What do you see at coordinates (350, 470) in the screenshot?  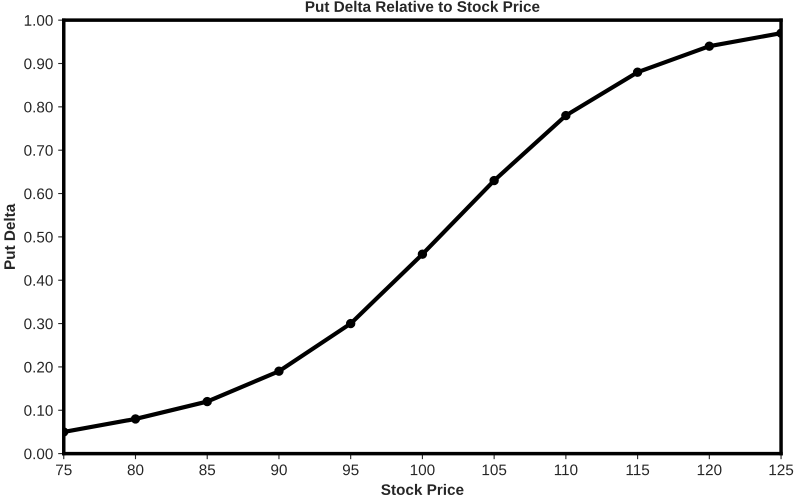 I see `x-tick-label: 95` at bounding box center [350, 470].